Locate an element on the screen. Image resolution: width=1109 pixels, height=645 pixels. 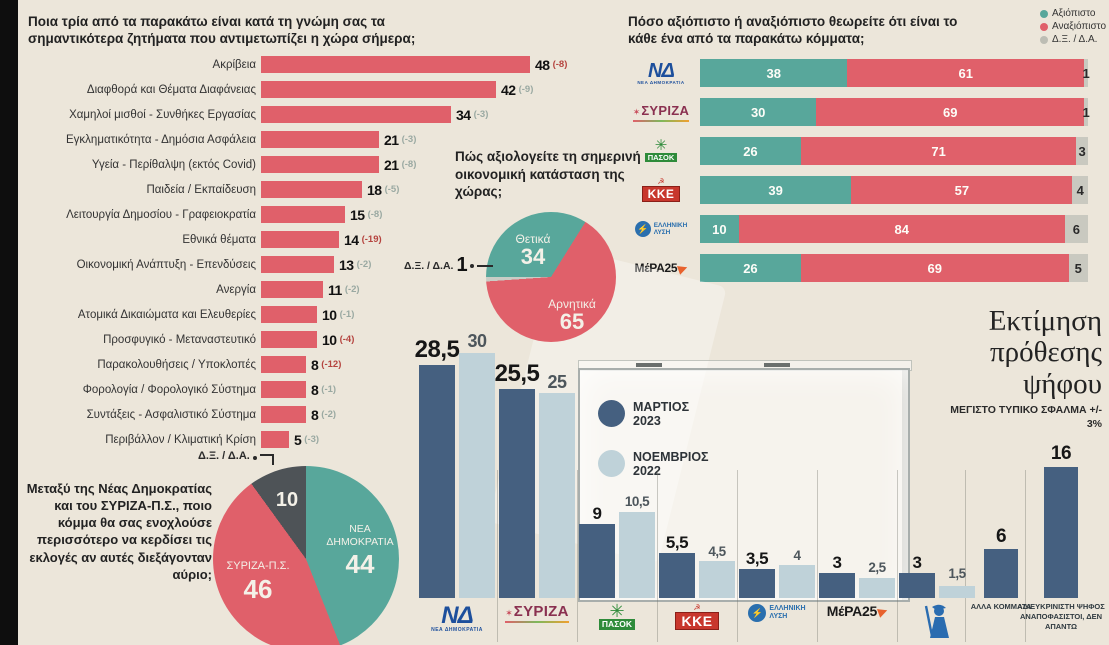
elliniki-lysi-axis-logo: ⚡ ΕΛΛΗΝΙΚΗ ΛΥΣΗ is located at coordinates (777, 613).